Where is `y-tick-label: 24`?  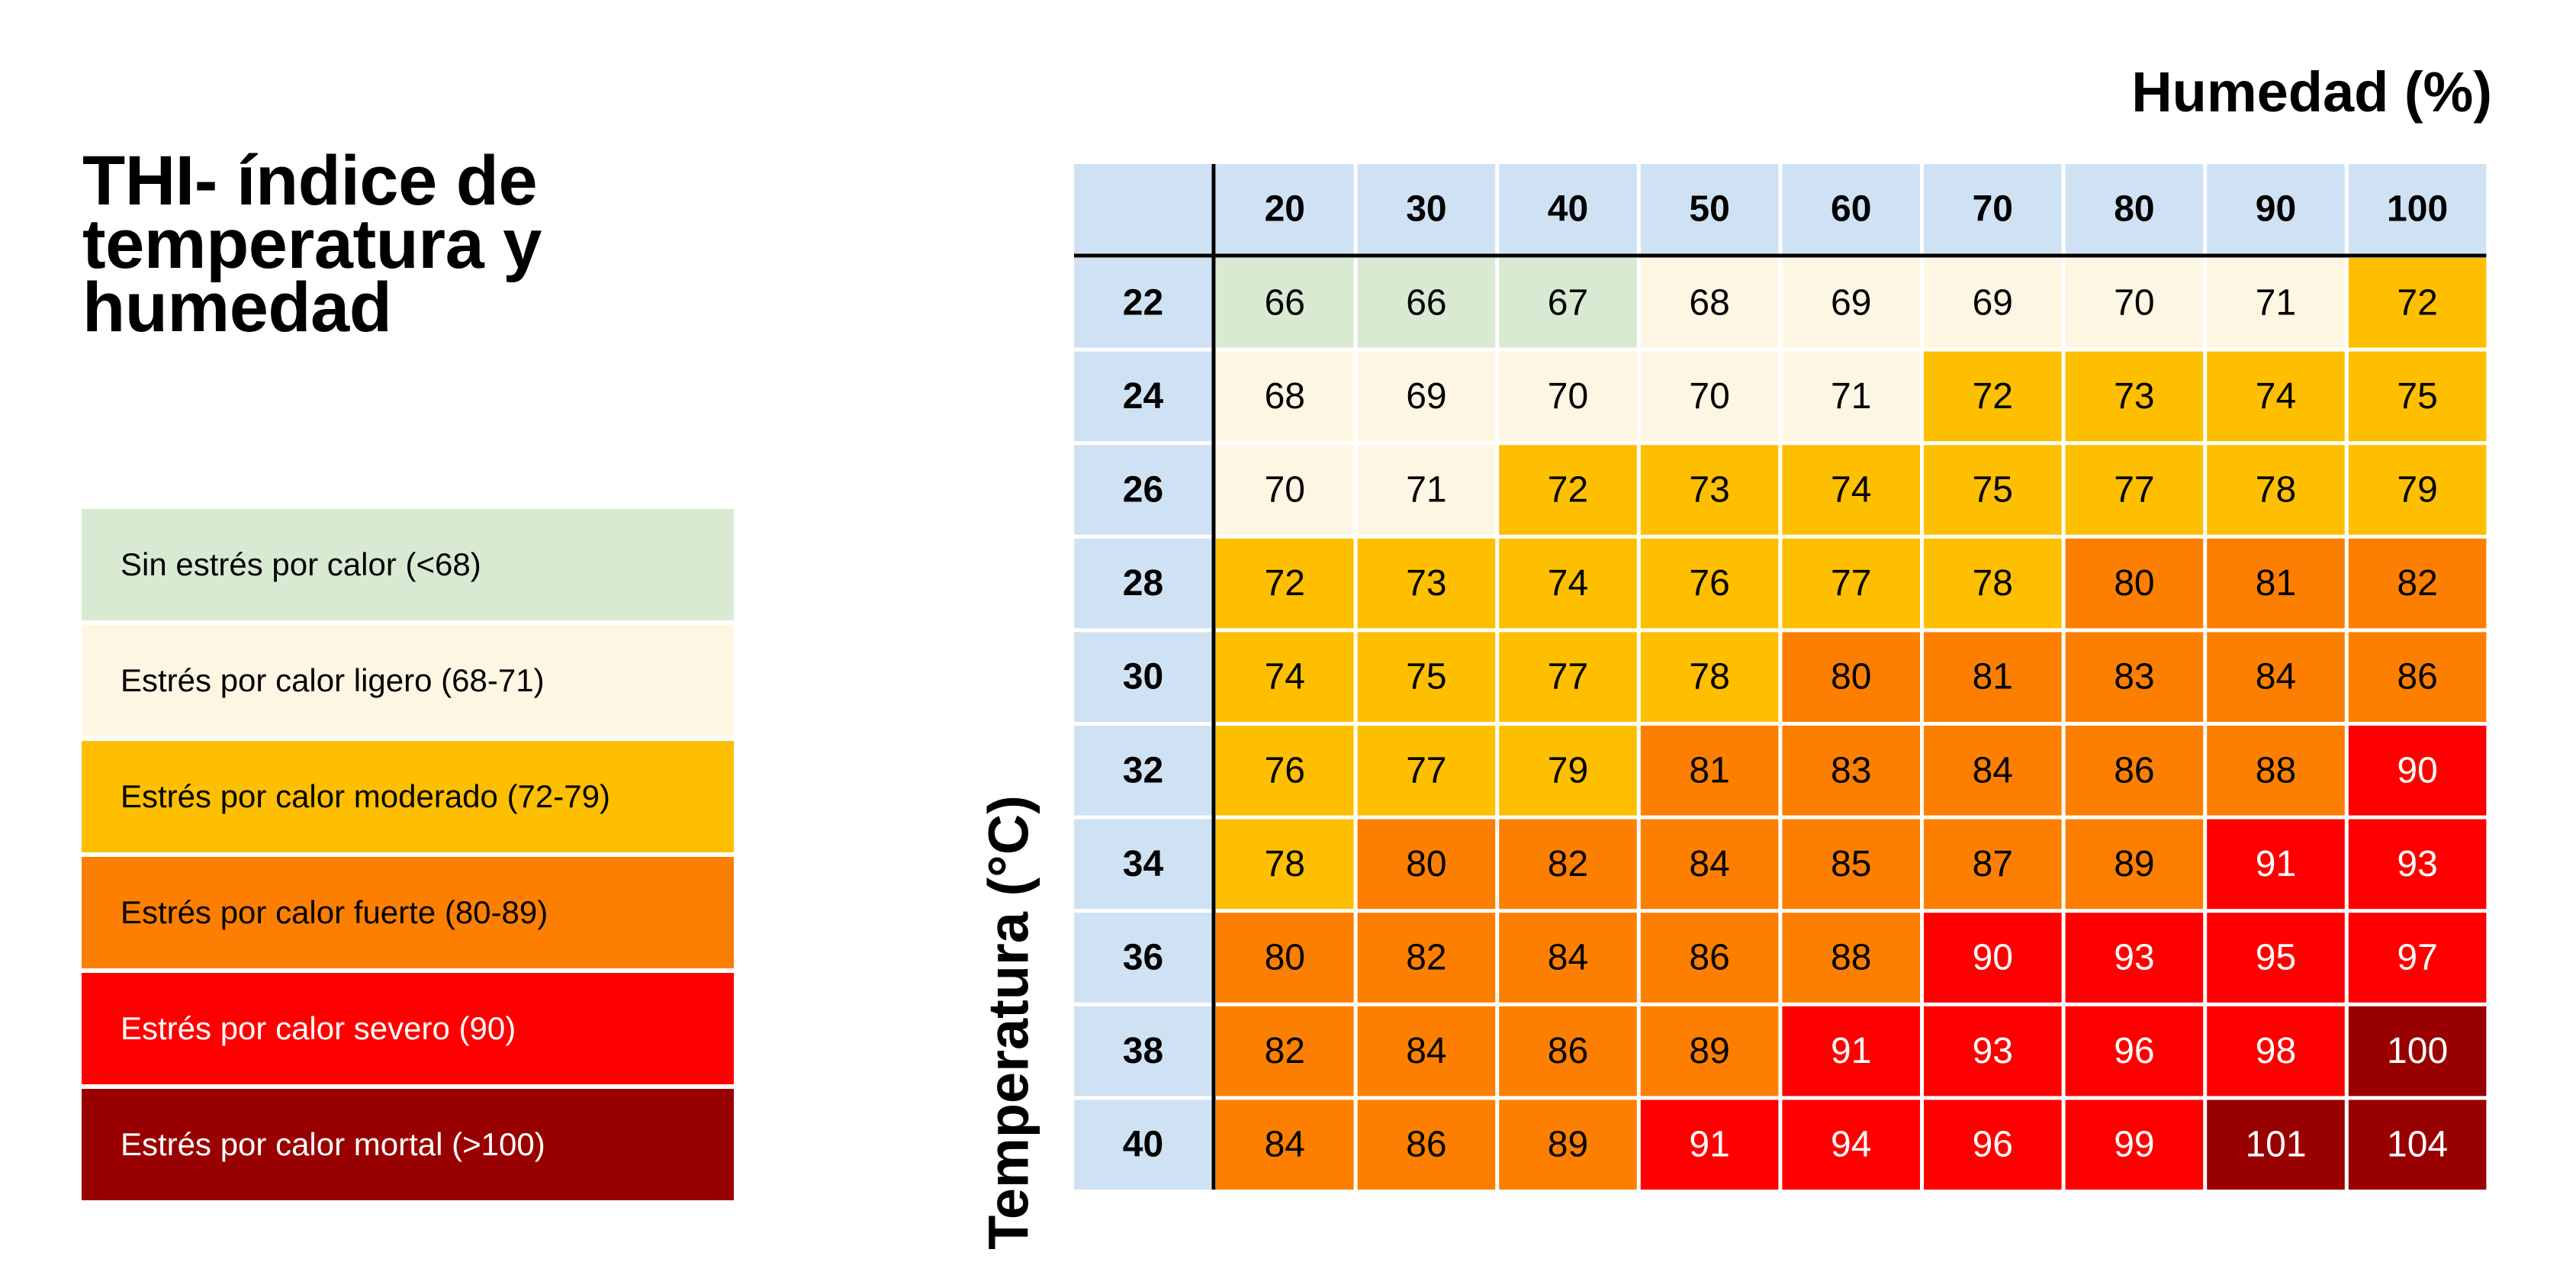 y-tick-label: 24 is located at coordinates (1143, 397).